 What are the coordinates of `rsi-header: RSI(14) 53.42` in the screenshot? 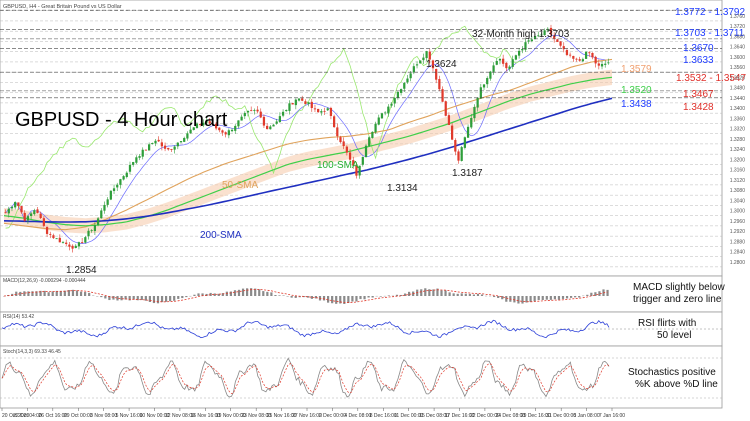 It's located at (18, 317).